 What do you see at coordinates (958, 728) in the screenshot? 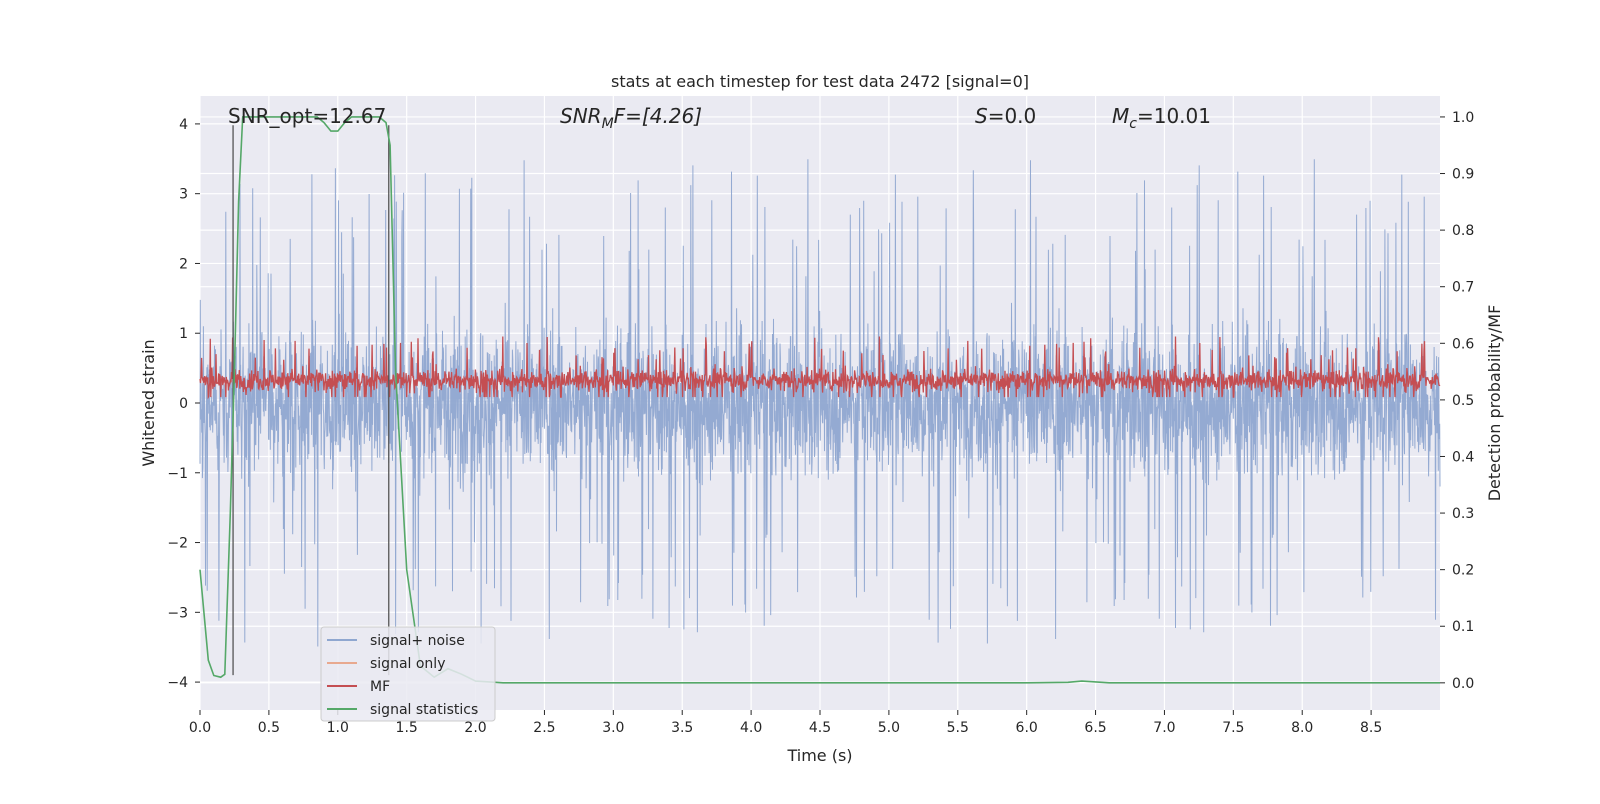
I see `x-tick-label: 5.5` at bounding box center [958, 728].